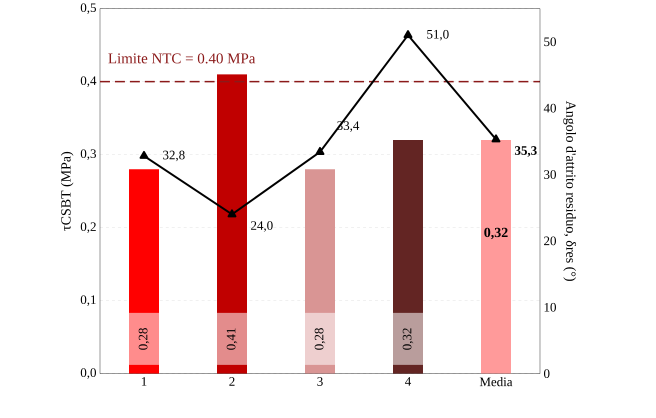  I want to click on data-label: 32,8, so click(174, 156).